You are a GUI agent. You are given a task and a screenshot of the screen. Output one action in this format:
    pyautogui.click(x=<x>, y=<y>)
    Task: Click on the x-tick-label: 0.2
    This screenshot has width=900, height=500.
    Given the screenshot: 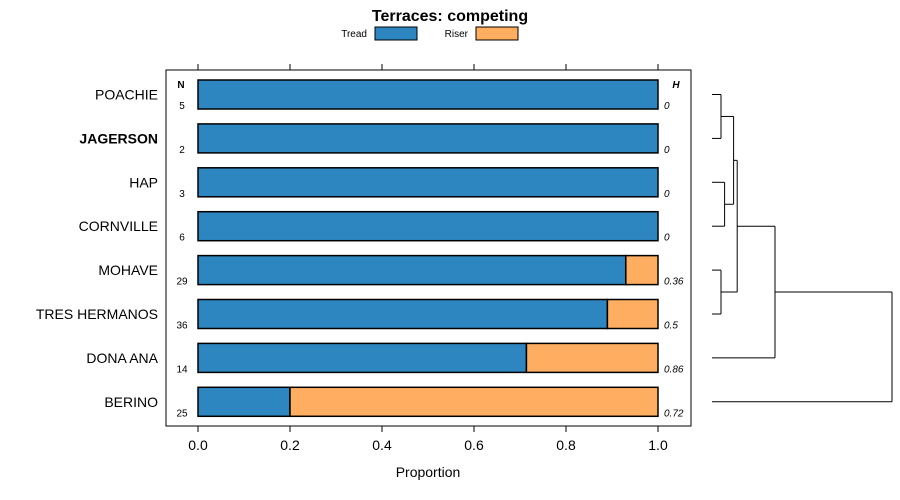 What is the action you would take?
    pyautogui.click(x=290, y=445)
    